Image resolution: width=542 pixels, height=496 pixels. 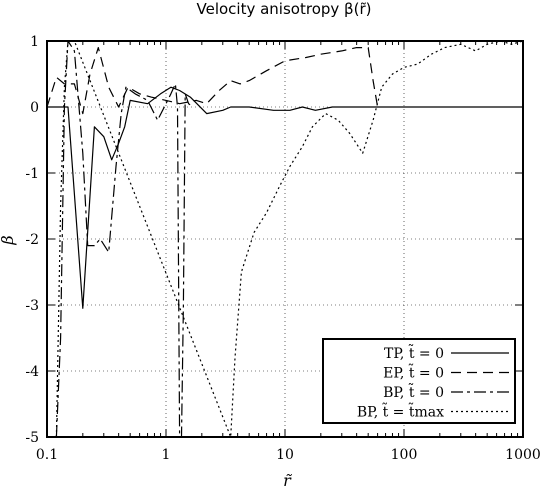 I want to click on legend-label-3: BP, t̃ = 0, so click(x=413, y=391).